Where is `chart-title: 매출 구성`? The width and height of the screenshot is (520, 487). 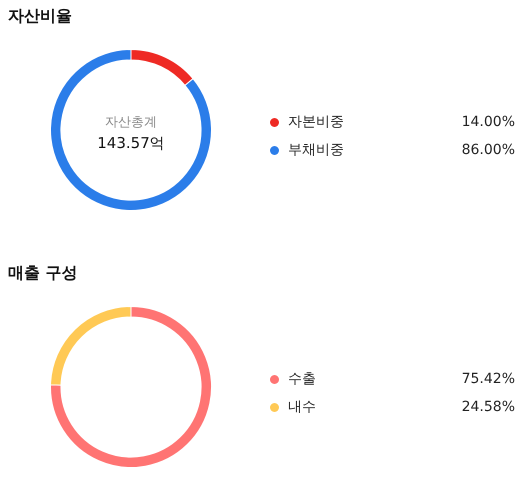
chart-title: 매출 구성 is located at coordinates (43, 273).